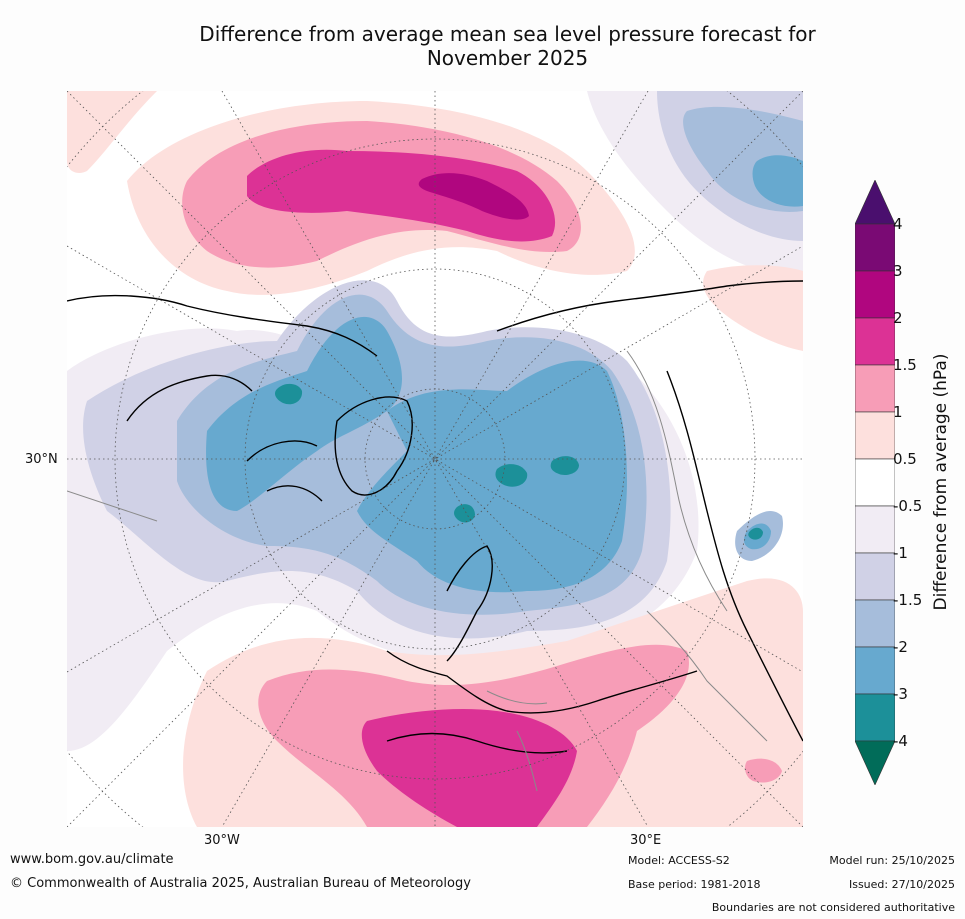  What do you see at coordinates (875, 202) in the screenshot?
I see `colorbar-extend-top` at bounding box center [875, 202].